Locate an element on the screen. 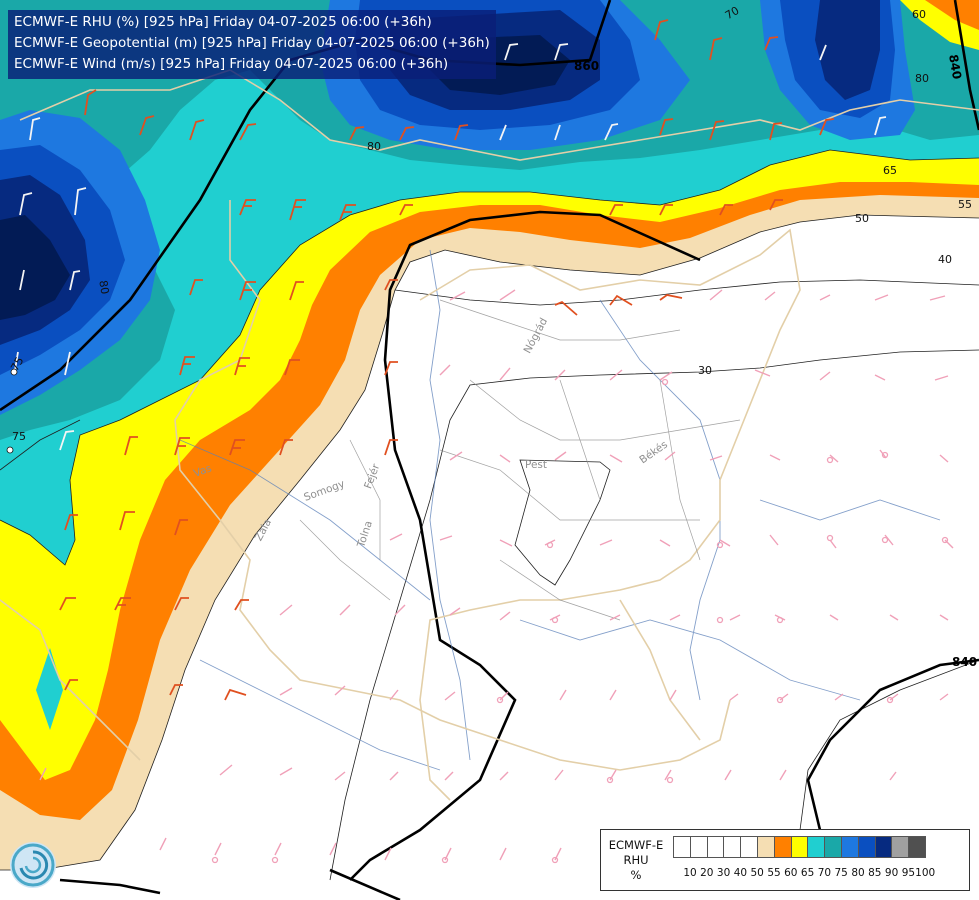 This screenshot has height=900, width=979. legend-tick-label: 85 is located at coordinates (875, 873).